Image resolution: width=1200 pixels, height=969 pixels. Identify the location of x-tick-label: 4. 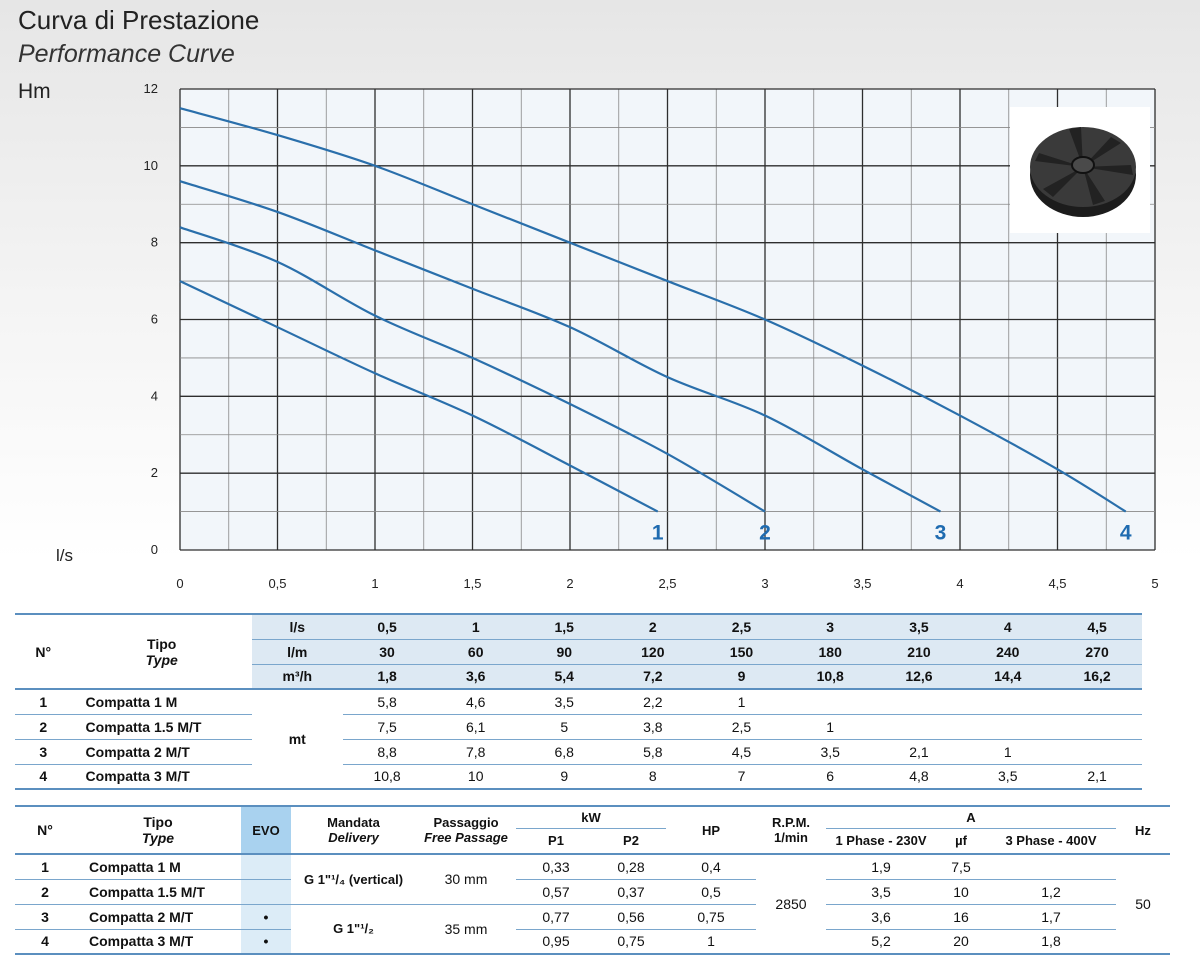
(959, 583).